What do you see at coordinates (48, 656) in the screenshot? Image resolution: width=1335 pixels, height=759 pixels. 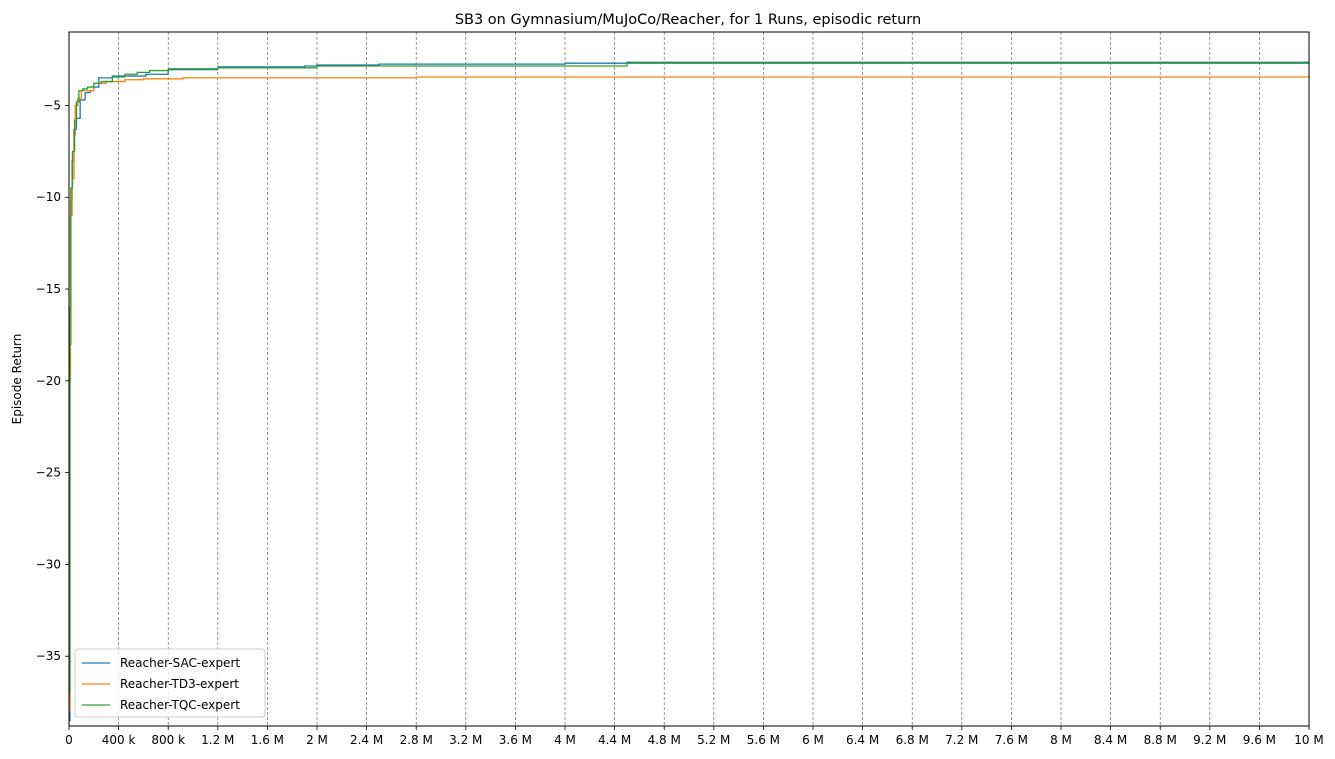 I see `y-tick-label: −35` at bounding box center [48, 656].